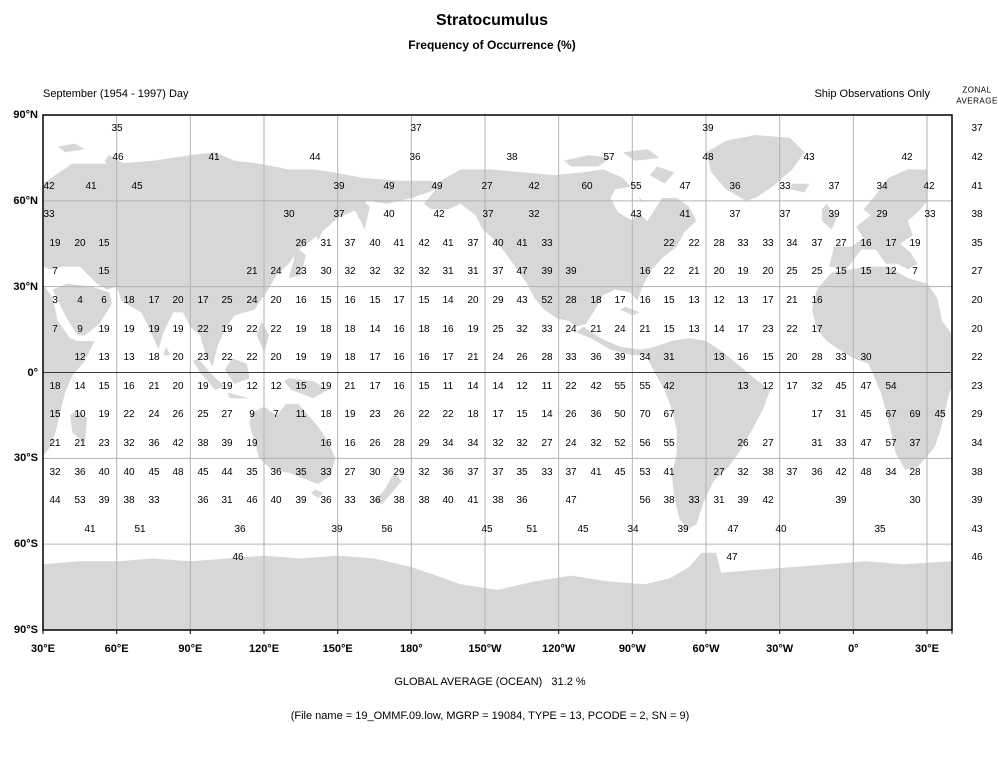  What do you see at coordinates (522, 300) in the screenshot?
I see `grid-value: 43` at bounding box center [522, 300].